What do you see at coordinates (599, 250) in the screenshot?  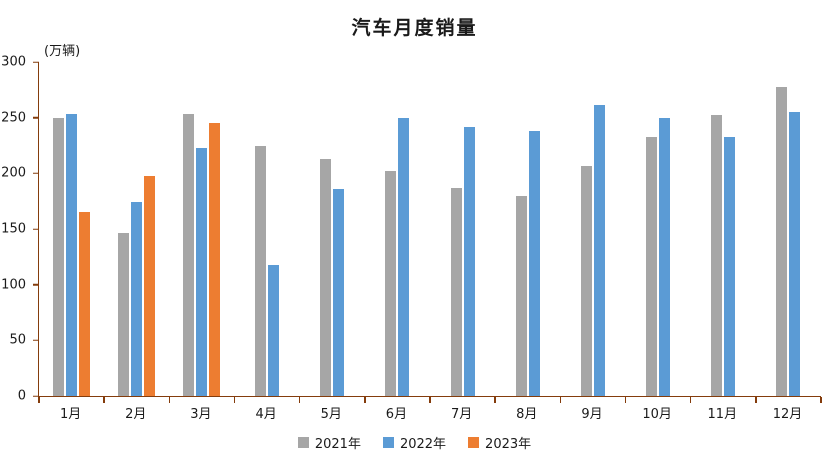 I see `bar-2022年-9月` at bounding box center [599, 250].